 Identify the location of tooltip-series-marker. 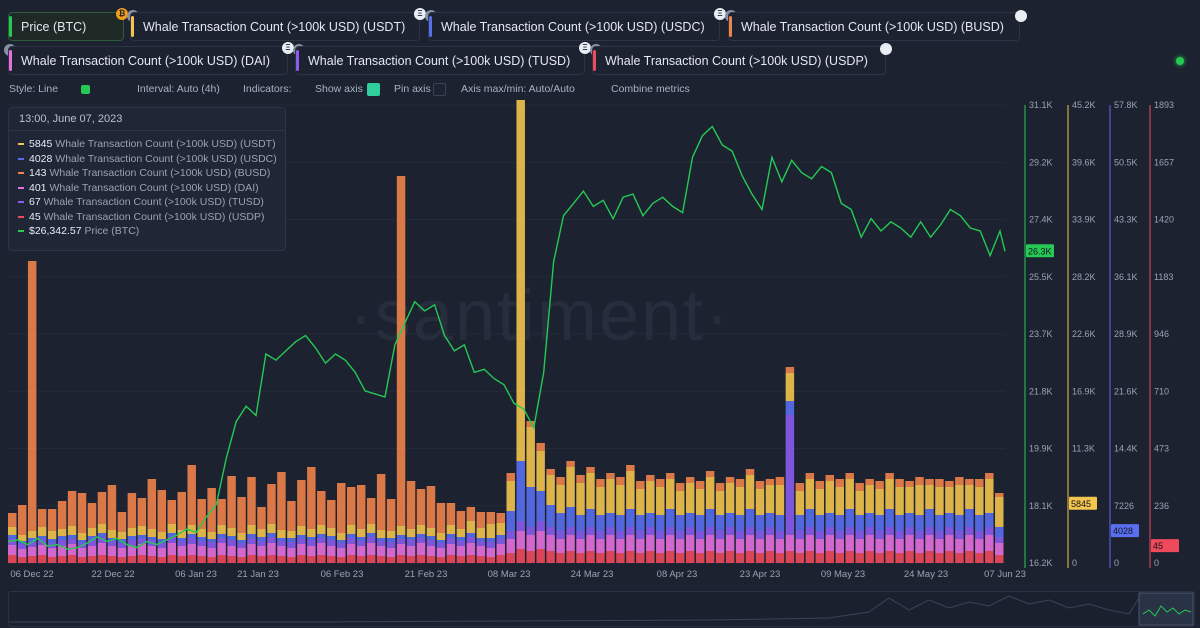
(21, 216).